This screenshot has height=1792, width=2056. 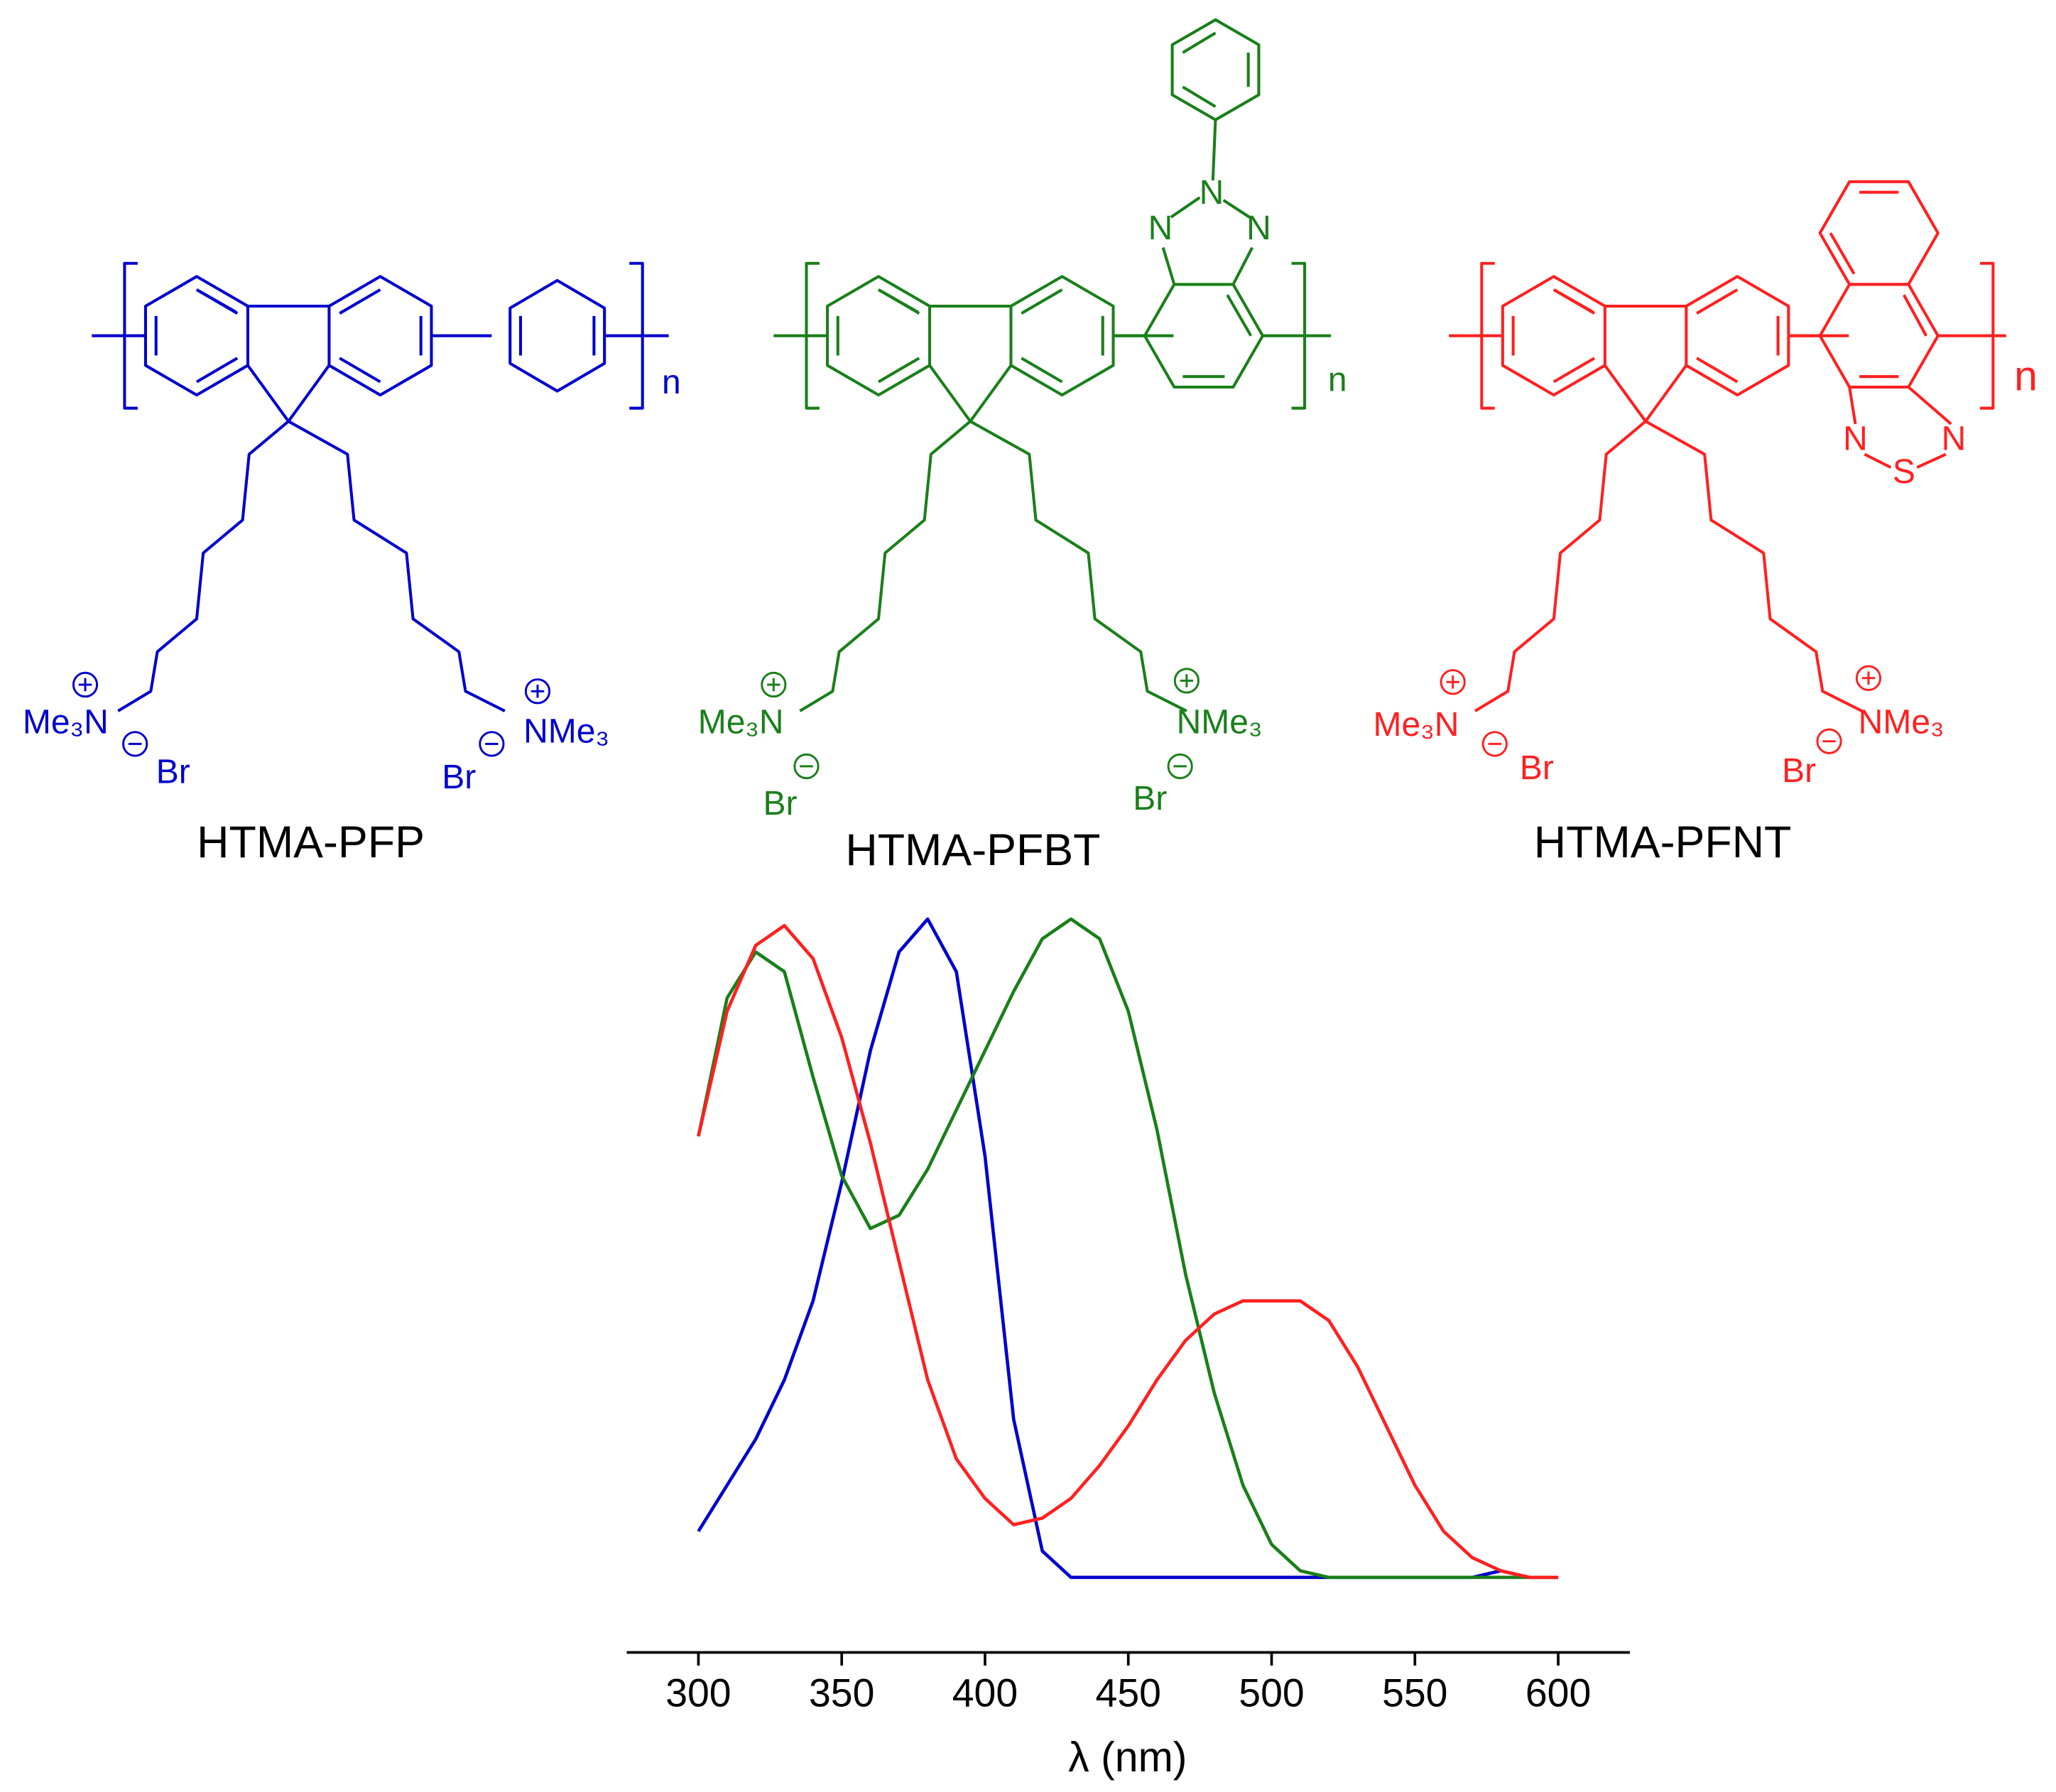 I want to click on x-tick-label: 400, so click(x=985, y=1693).